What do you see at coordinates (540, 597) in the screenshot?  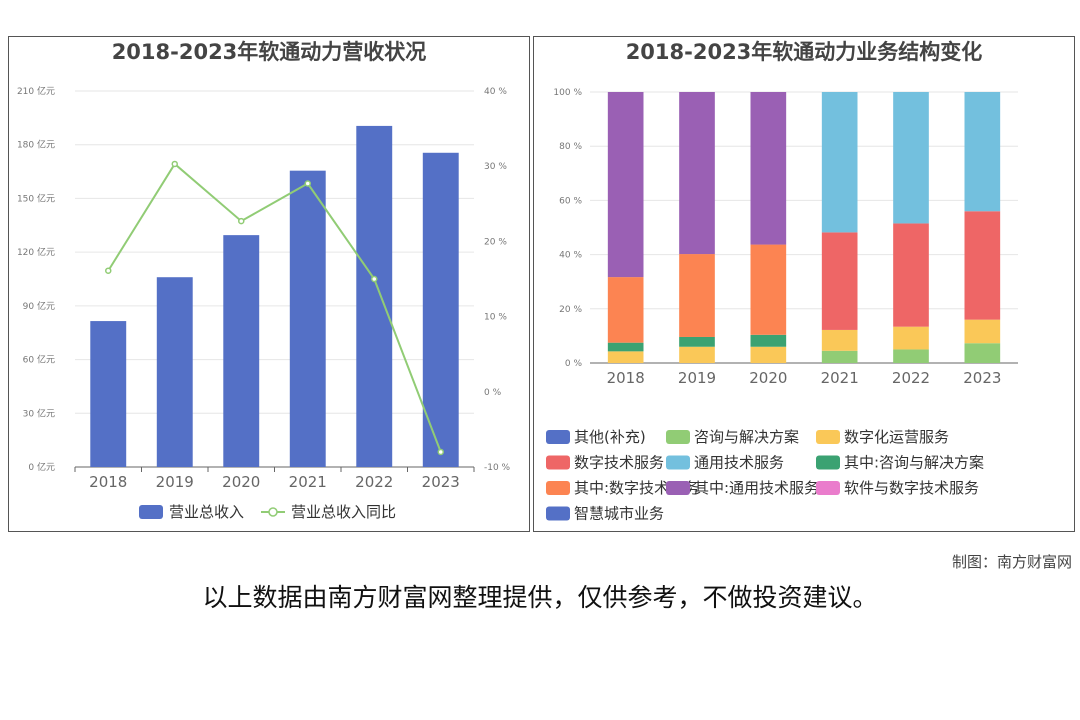 I see `disclaimer-text: 以上数据由南方财富网整理提供，仅供参考，不做投资建议。` at bounding box center [540, 597].